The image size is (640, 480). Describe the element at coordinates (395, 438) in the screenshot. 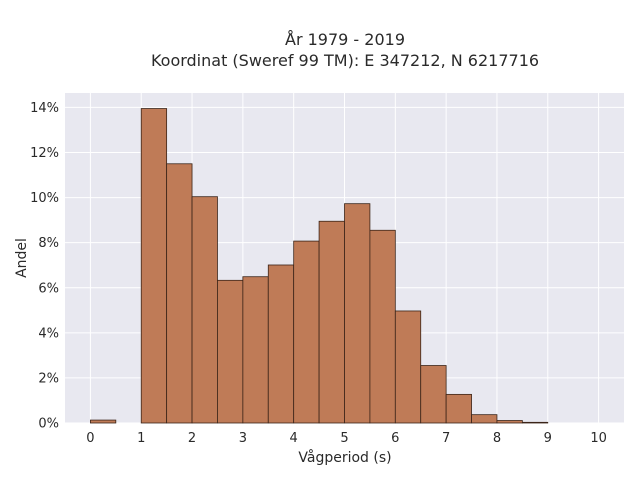

I see `x-tick-label: 6` at that location.